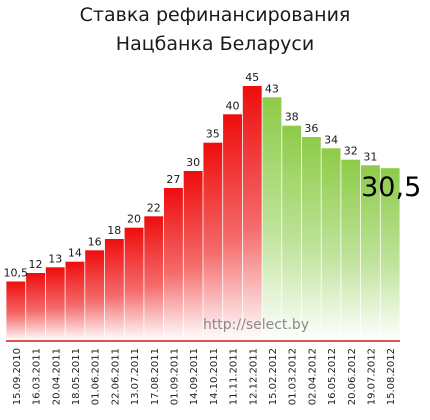 This screenshot has width=430, height=420. What do you see at coordinates (272, 88) in the screenshot?
I see `value-label-15.02.2012: 43` at bounding box center [272, 88].